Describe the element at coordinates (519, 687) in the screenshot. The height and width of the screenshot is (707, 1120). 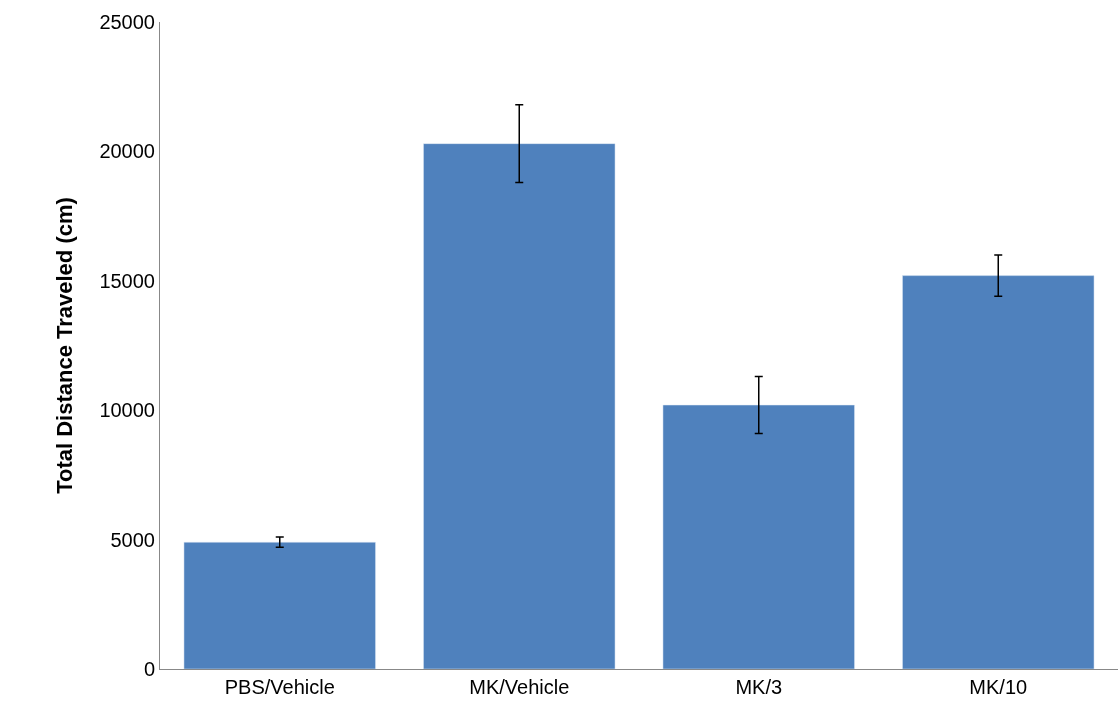
I see `x-tick-label: MK/Vehicle` at that location.